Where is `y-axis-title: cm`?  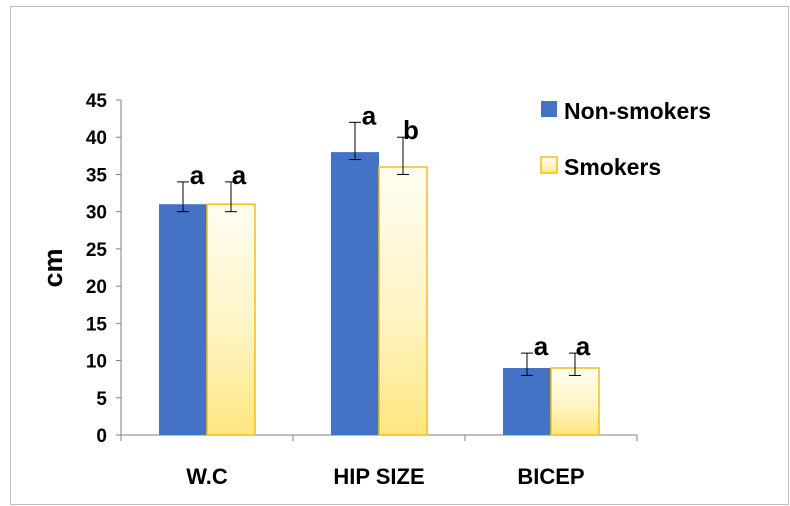 y-axis-title: cm is located at coordinates (53, 267).